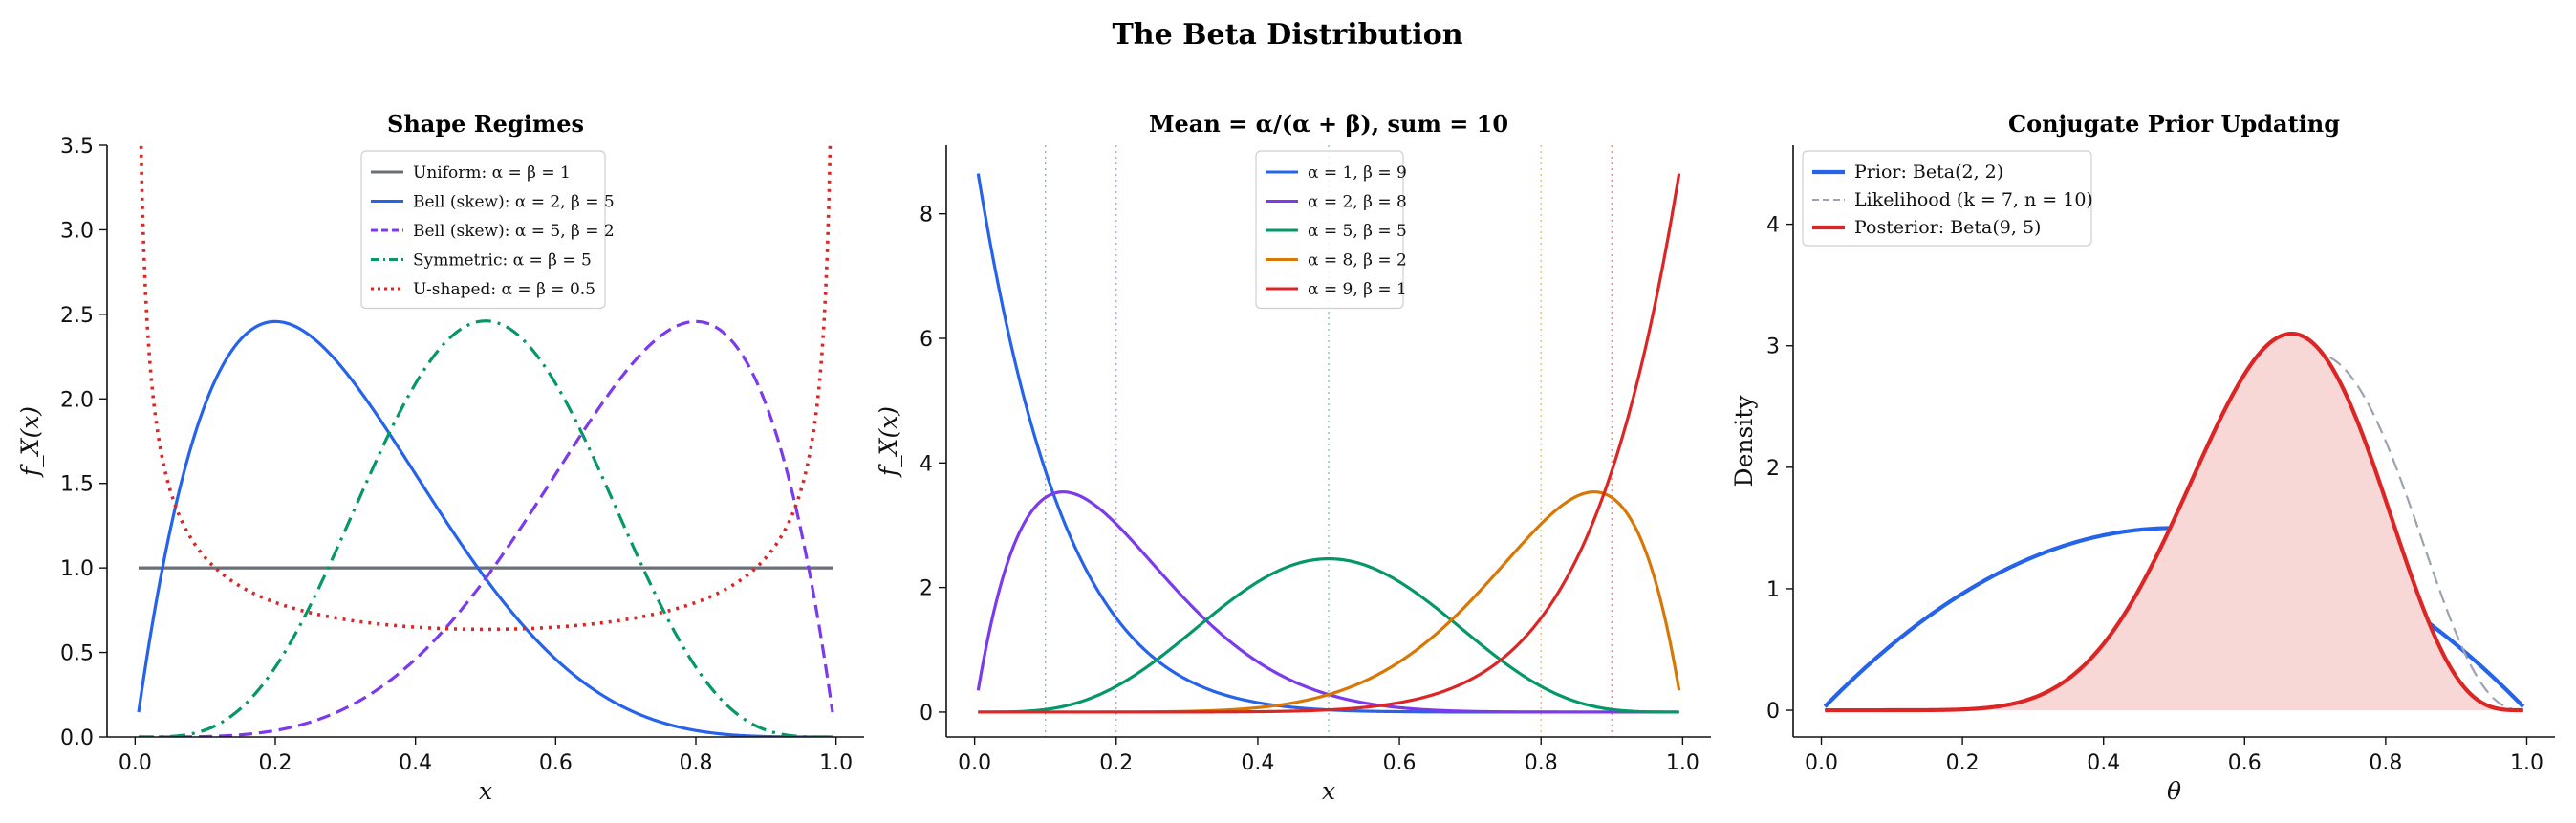 This screenshot has height=823, width=2576. I want to click on legend-label: Prior: Beta(2, 2), so click(1929, 172).